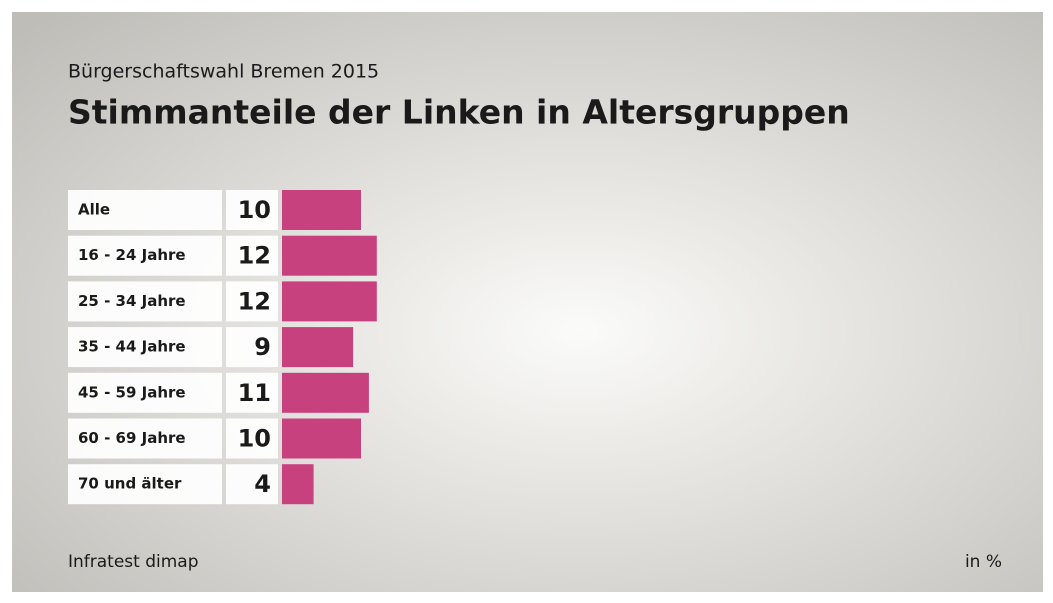 The image size is (1053, 603). What do you see at coordinates (132, 255) in the screenshot?
I see `category-label: 16 - 24 Jahre` at bounding box center [132, 255].